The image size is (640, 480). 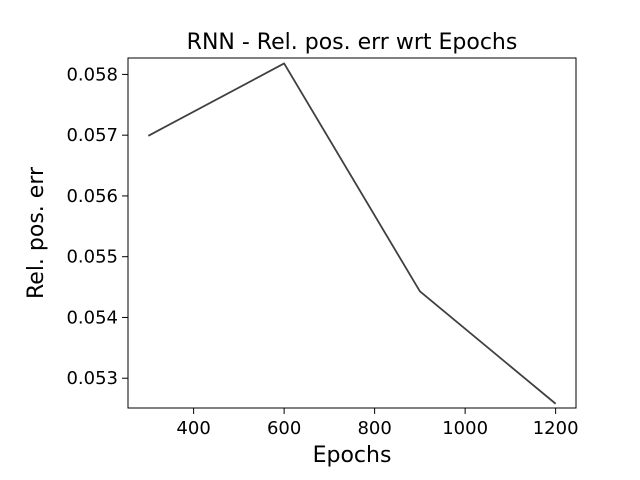 I want to click on y-axis-ticks: 0.053 0.054 0.055 0.056 0.057 0.058, so click(x=97, y=226).